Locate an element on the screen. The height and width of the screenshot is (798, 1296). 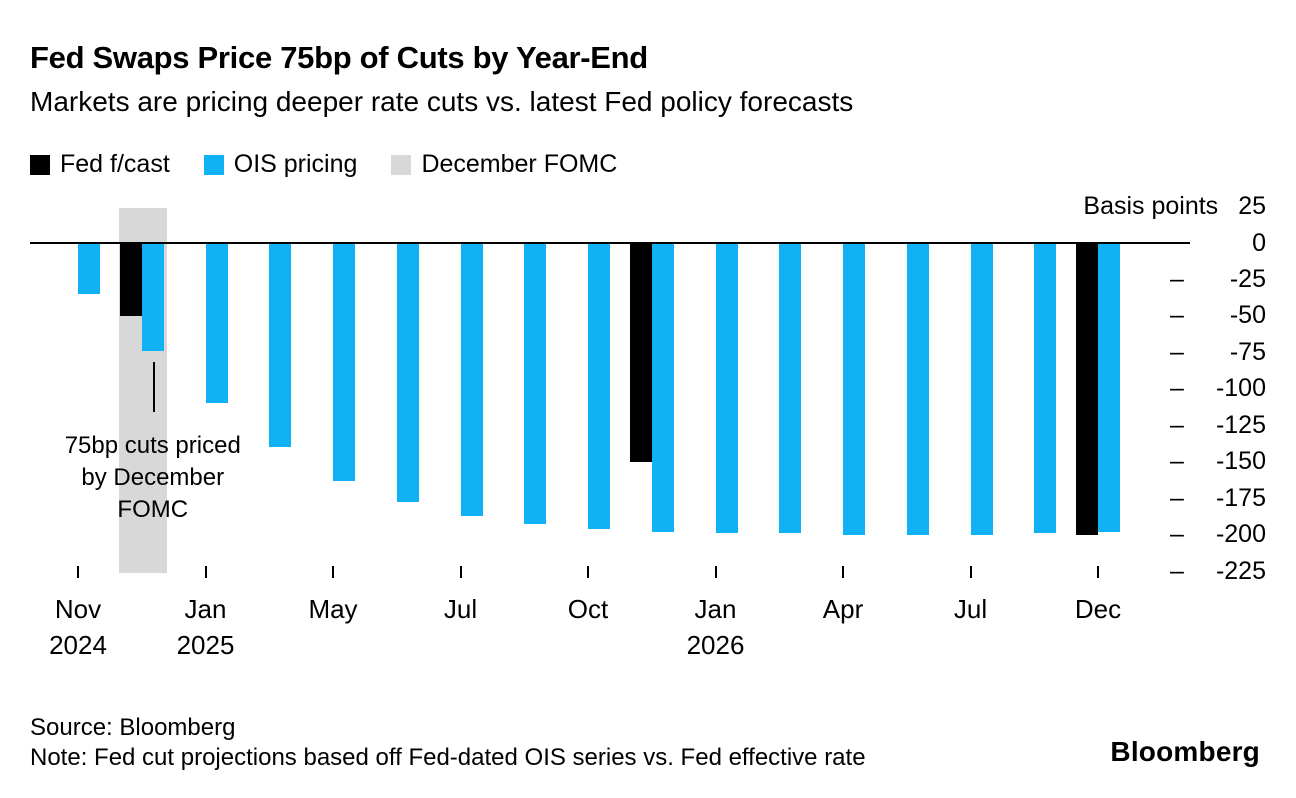
y-axis-tick-label: -50 is located at coordinates (1247, 315).